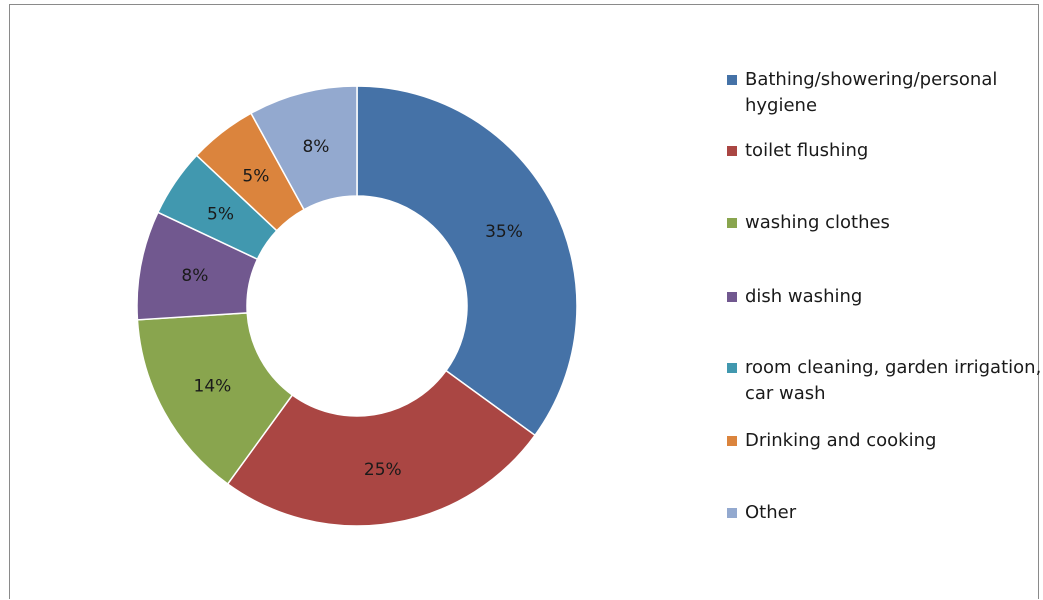  Describe the element at coordinates (732, 368) in the screenshot. I see `legend-swatch-room-cleaning` at that location.